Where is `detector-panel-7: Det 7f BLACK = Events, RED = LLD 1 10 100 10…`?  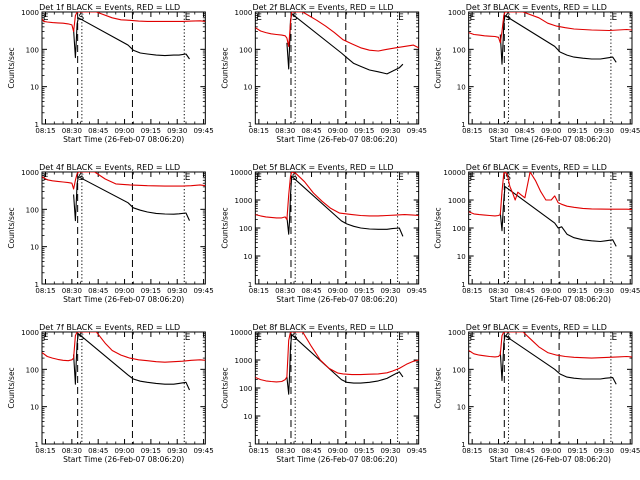
detector-panel-7: Det 7f BLACK = Events, RED = LLD 1 10 100 10… is located at coordinates (110, 393).